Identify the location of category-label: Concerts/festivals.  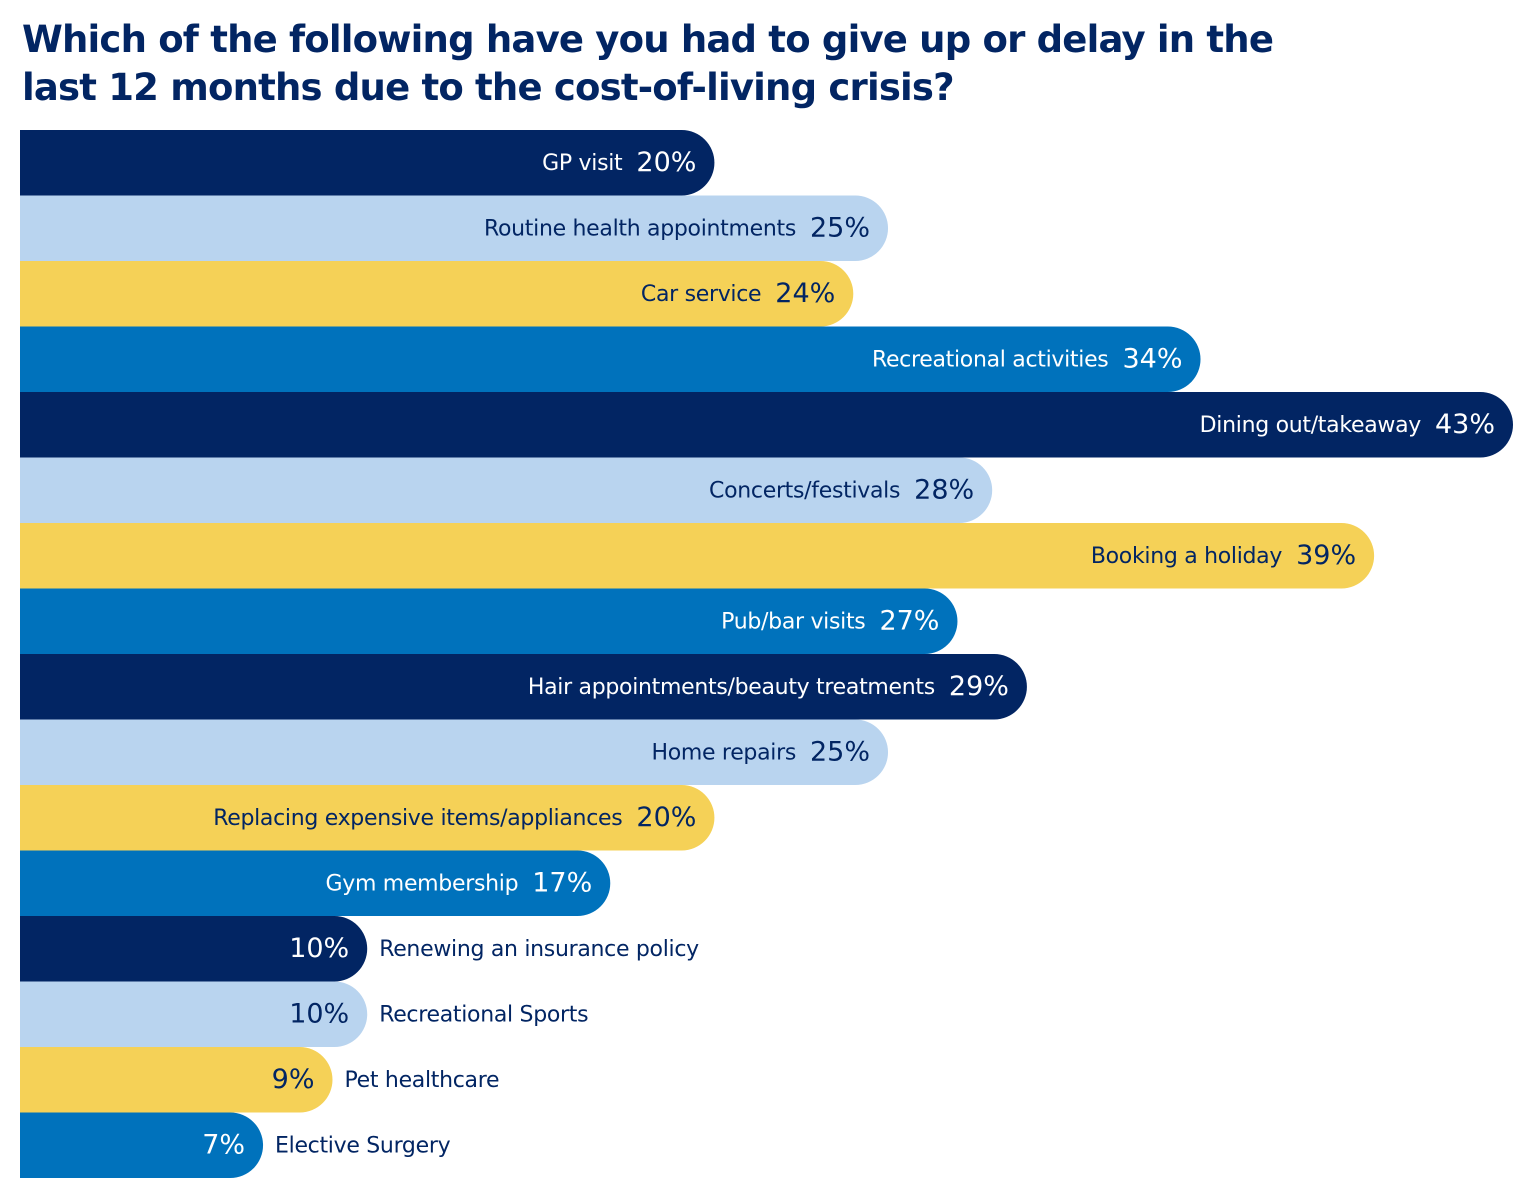
(804, 490).